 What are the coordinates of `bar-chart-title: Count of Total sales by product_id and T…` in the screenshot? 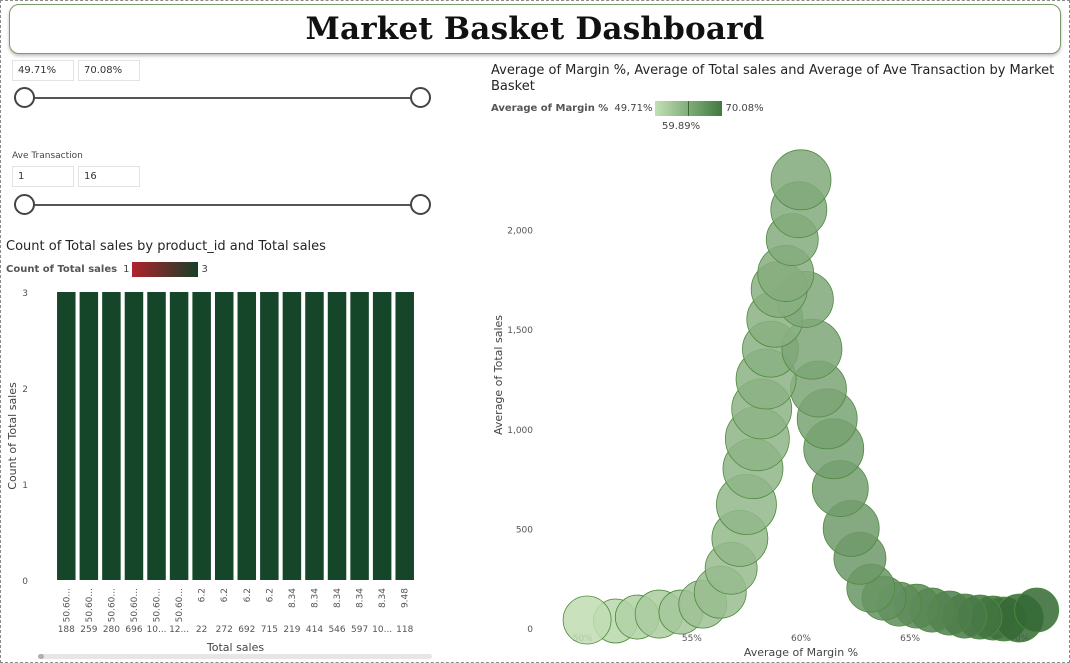 It's located at (166, 246).